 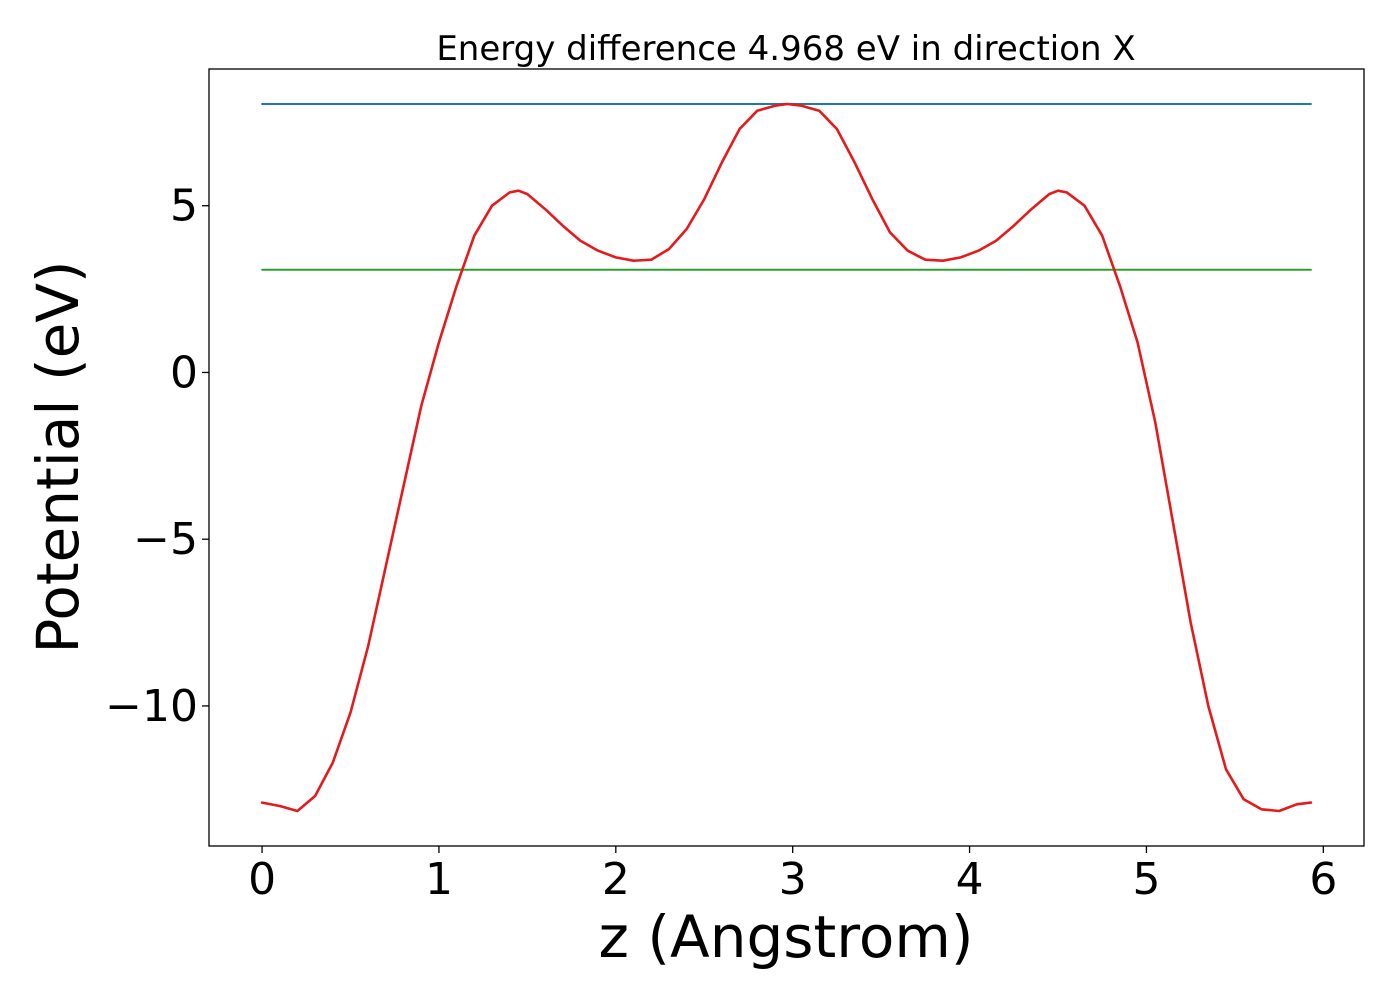 I want to click on y-tick-label: 5, so click(x=184, y=206).